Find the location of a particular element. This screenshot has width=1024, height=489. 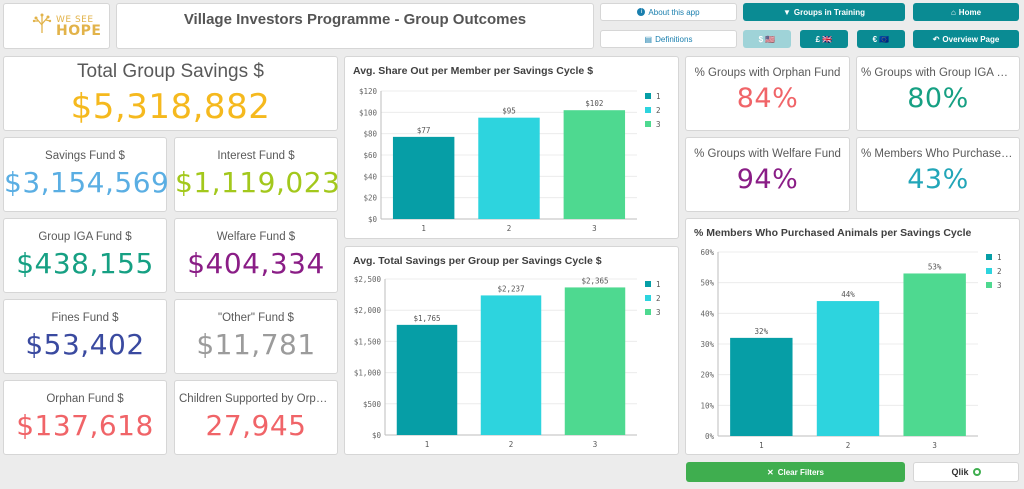

info-icon: i is located at coordinates (641, 12).